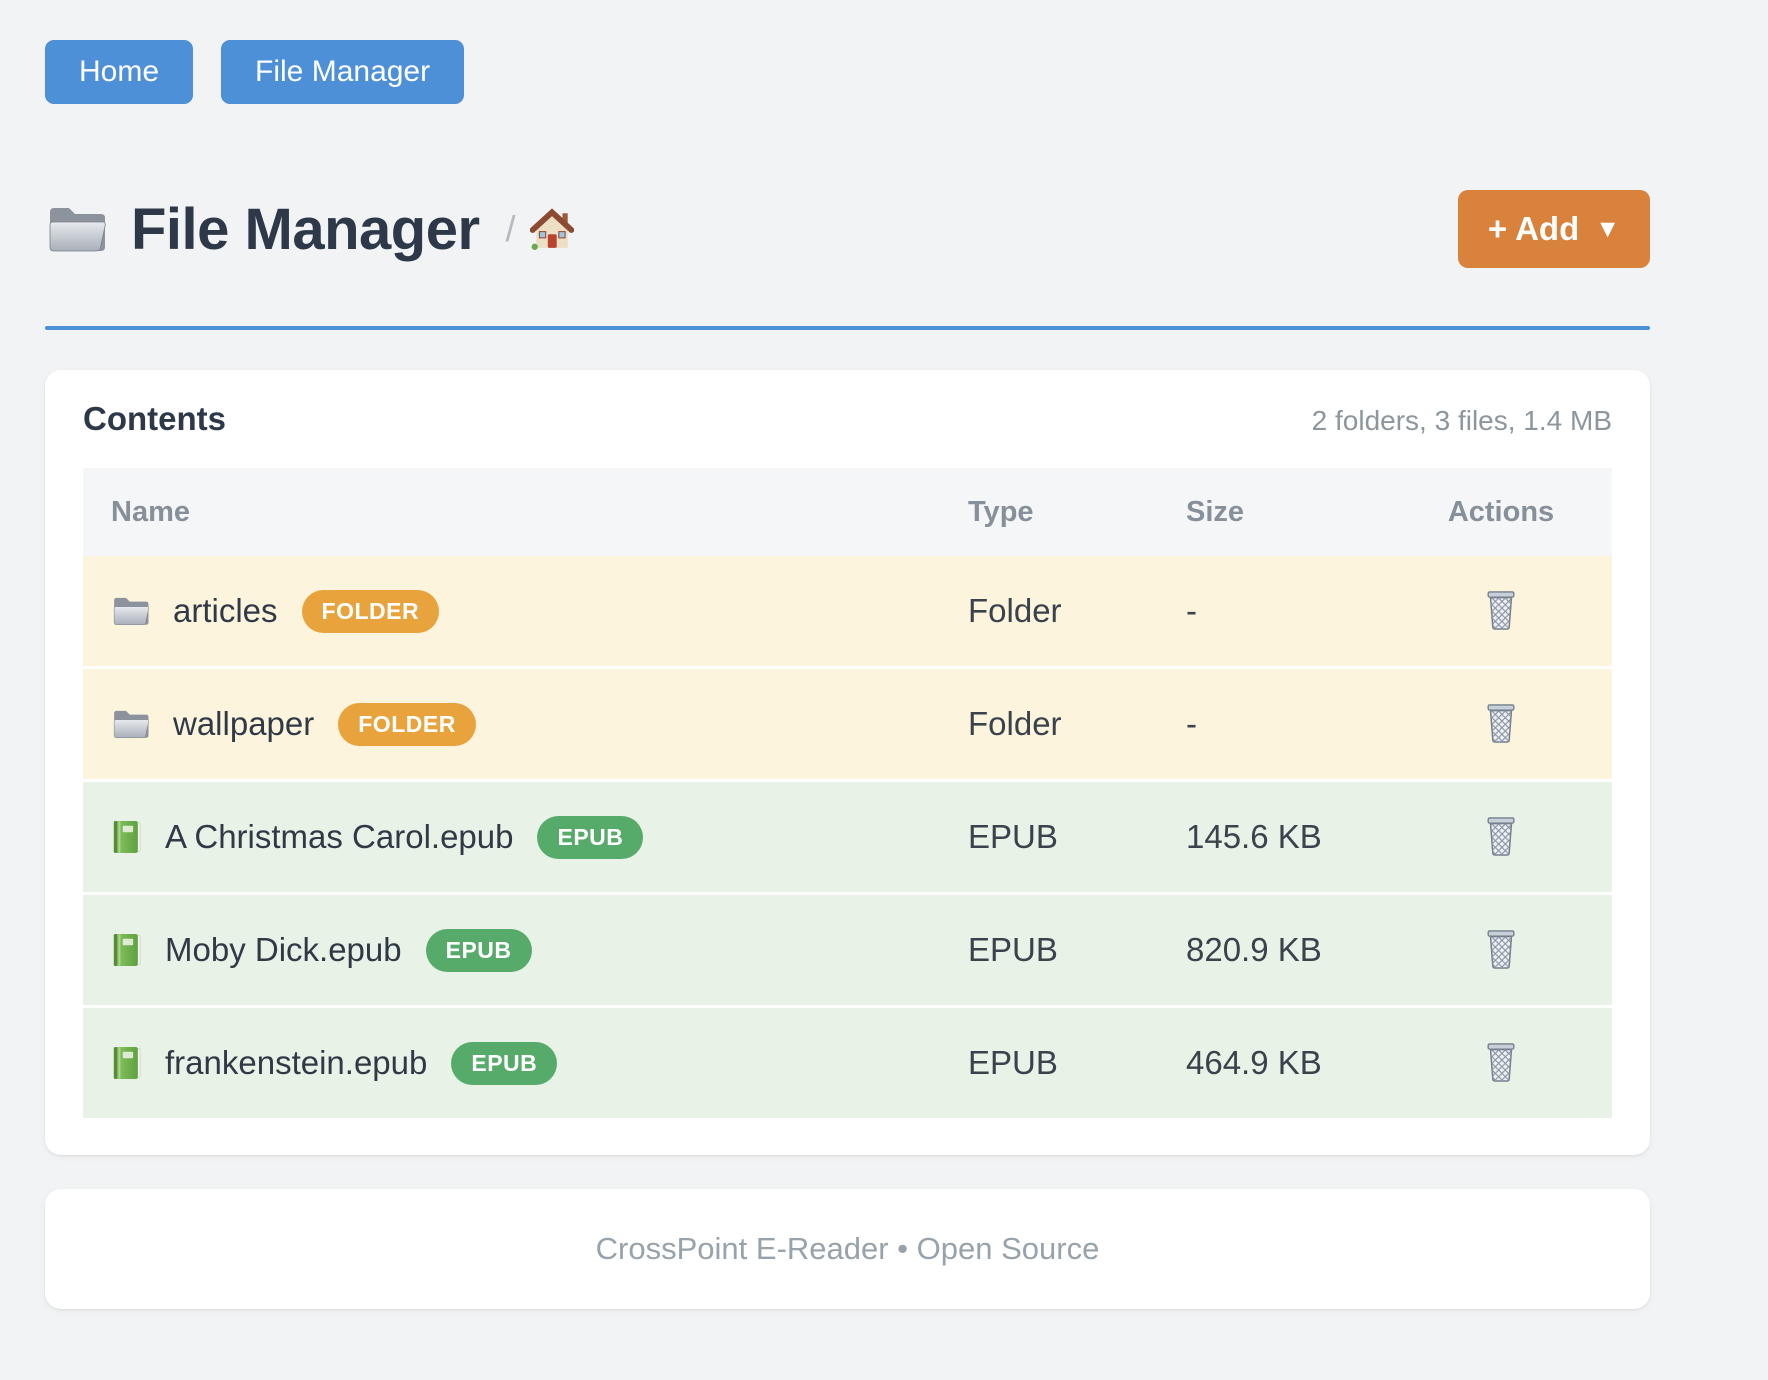 Image resolution: width=1768 pixels, height=1380 pixels. What do you see at coordinates (847, 612) in the screenshot?
I see `table-row: articles FOLDER Folder -` at bounding box center [847, 612].